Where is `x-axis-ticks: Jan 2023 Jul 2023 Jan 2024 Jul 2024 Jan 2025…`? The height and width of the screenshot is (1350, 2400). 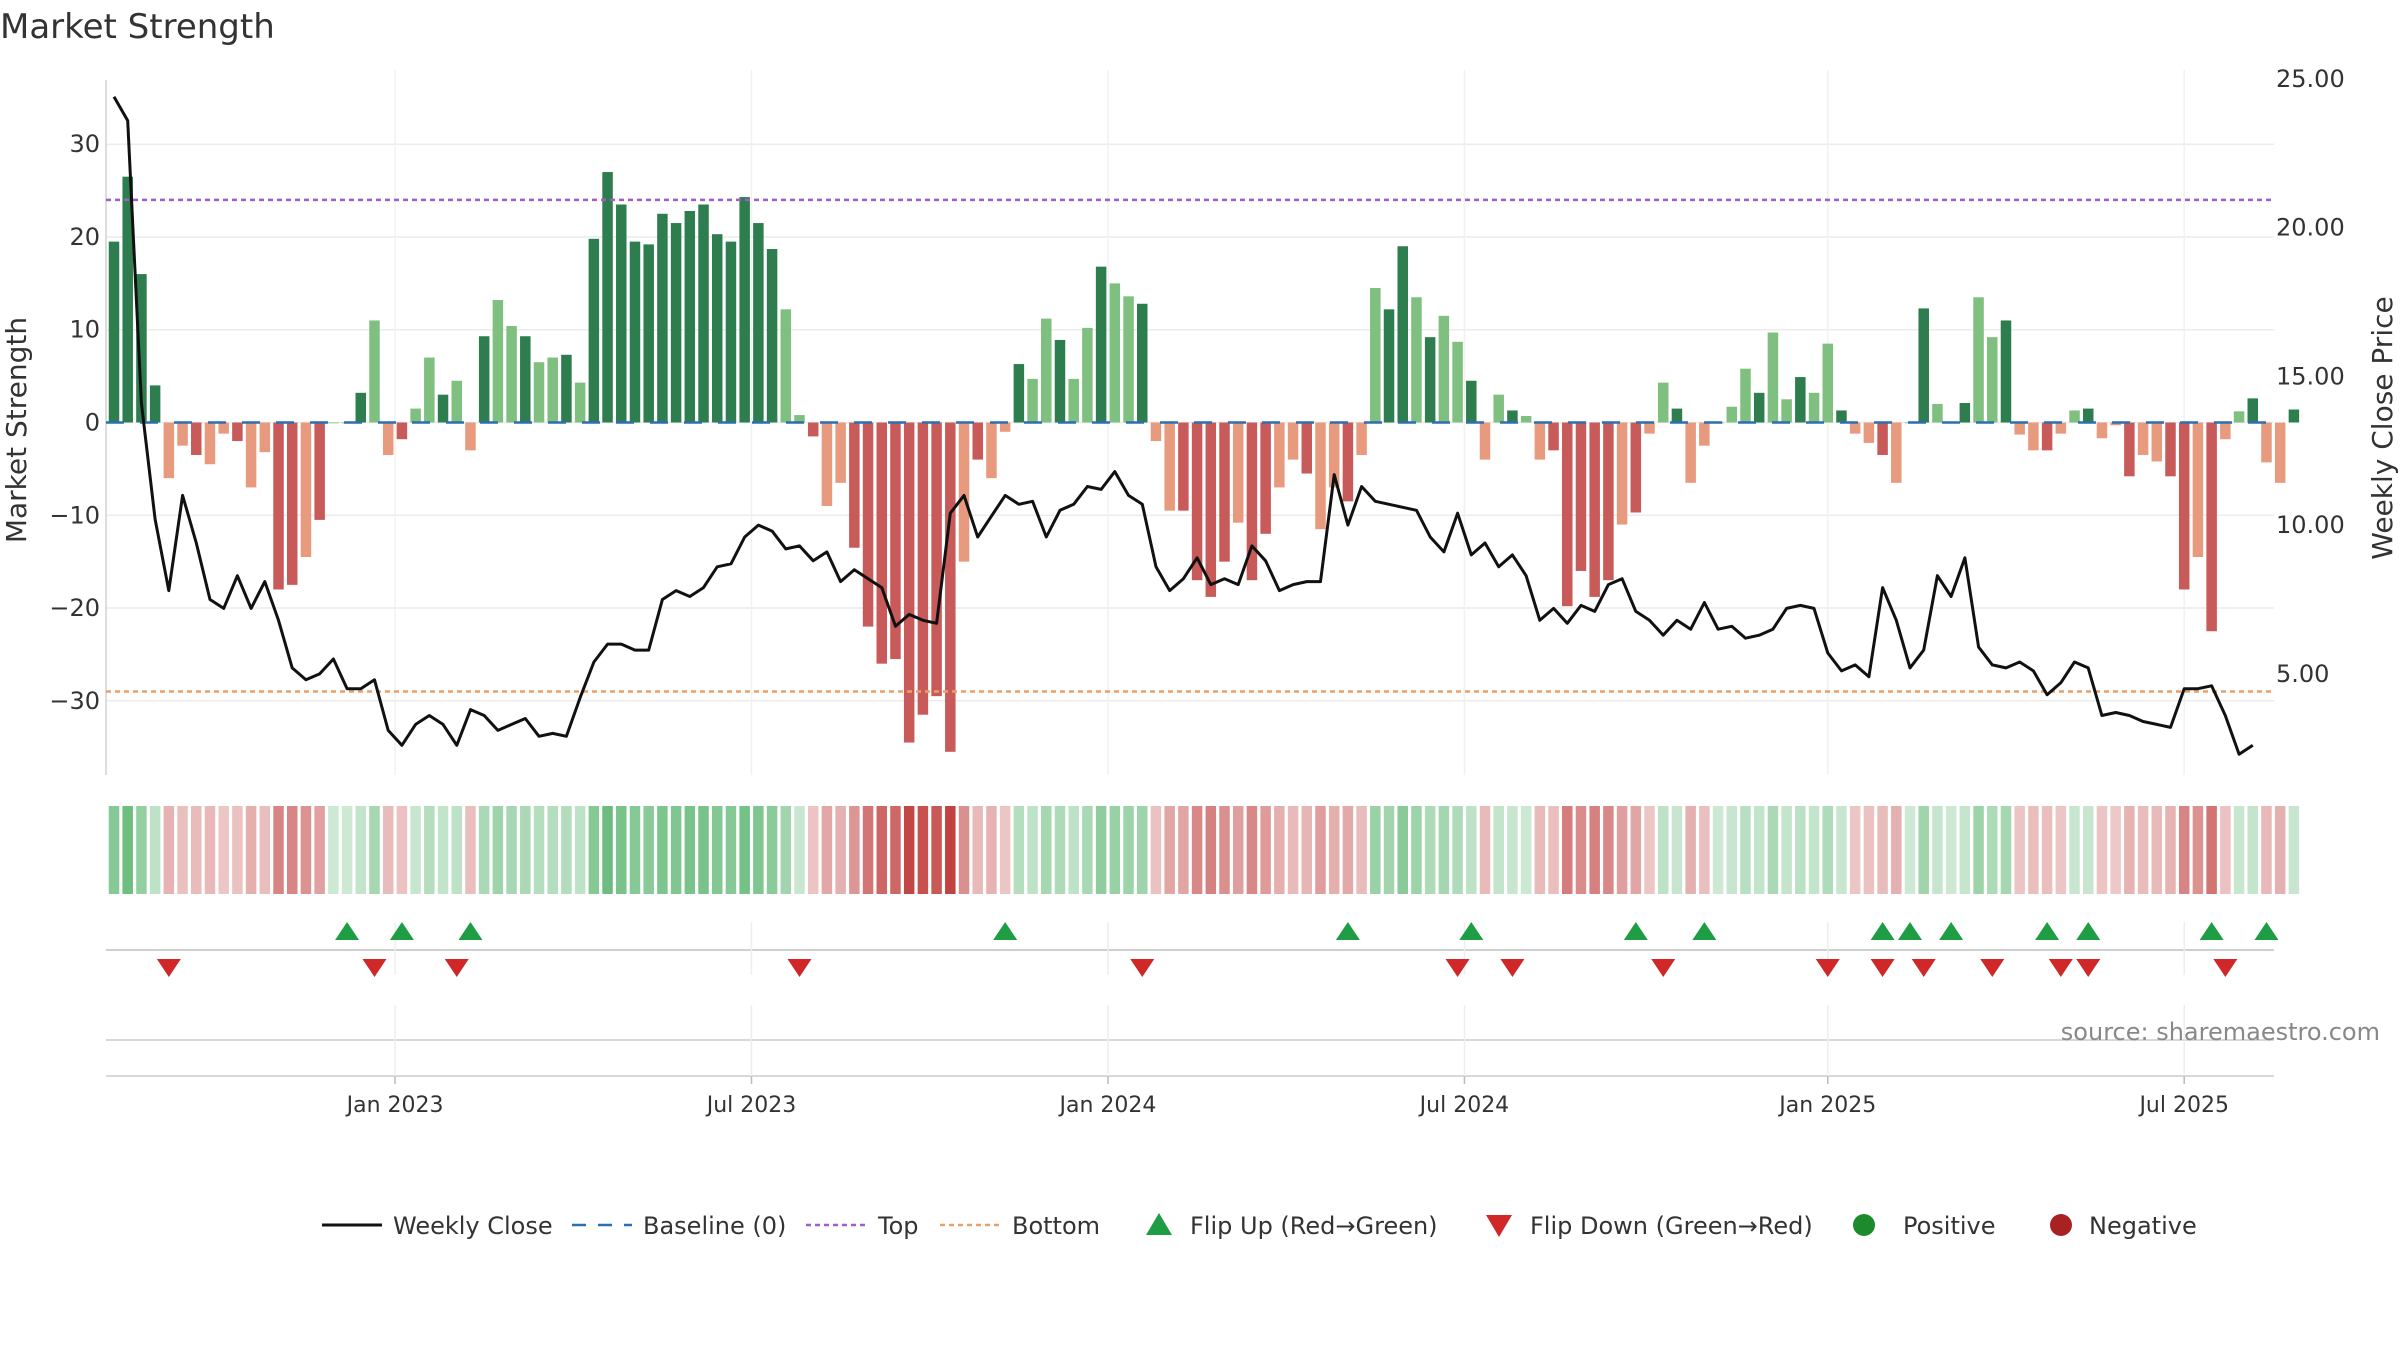
x-axis-ticks: Jan 2023 Jul 2023 Jan 2024 Jul 2024 Jan 2025… is located at coordinates (1287, 1097).